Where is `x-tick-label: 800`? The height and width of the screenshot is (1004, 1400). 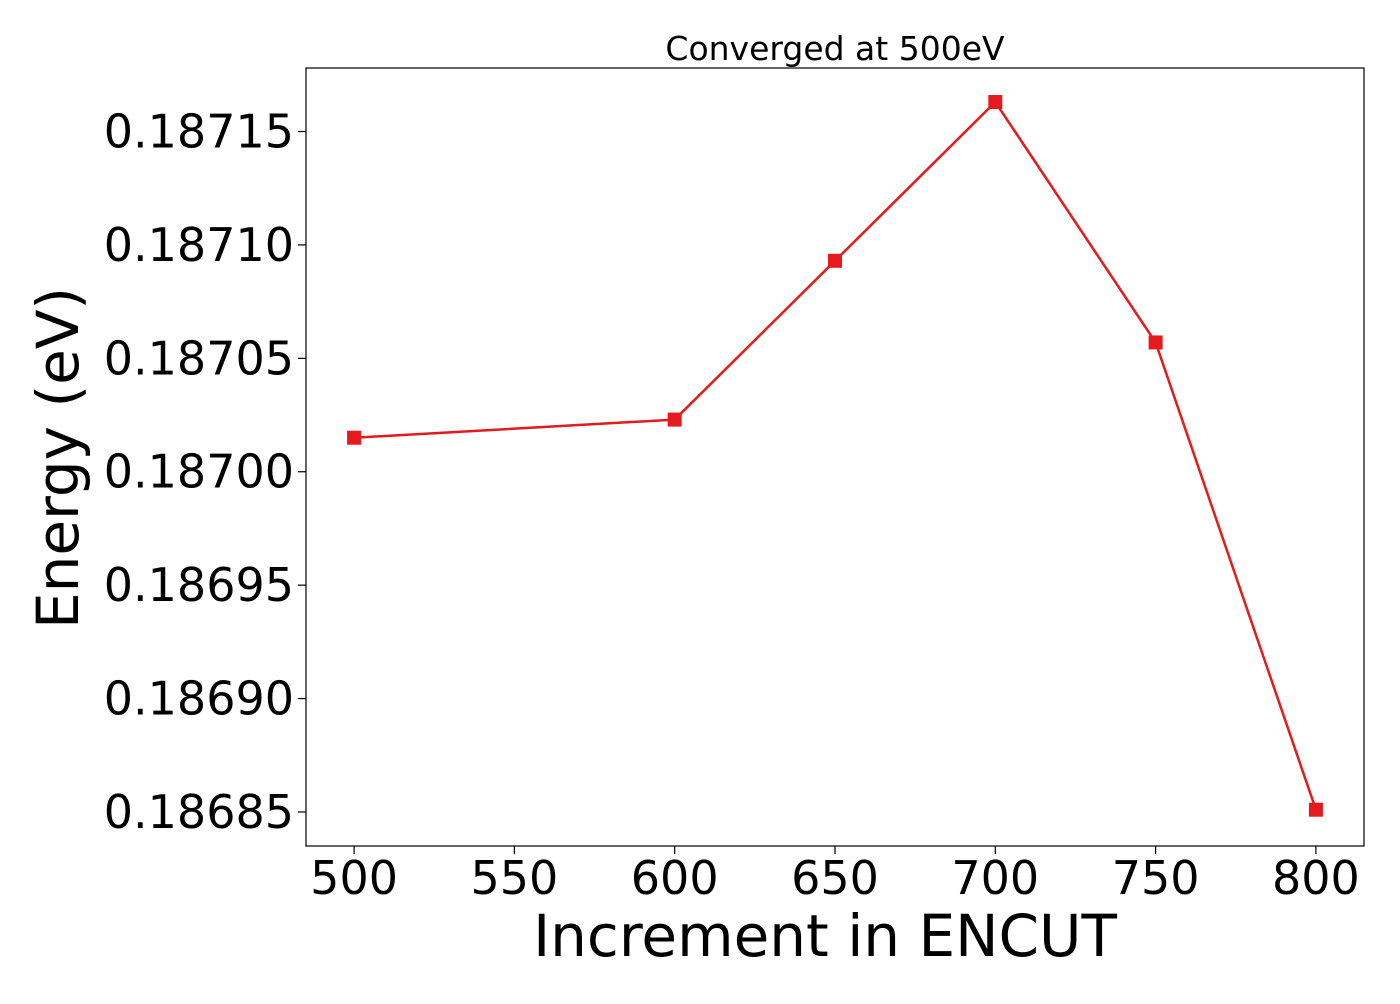
x-tick-label: 800 is located at coordinates (1316, 878).